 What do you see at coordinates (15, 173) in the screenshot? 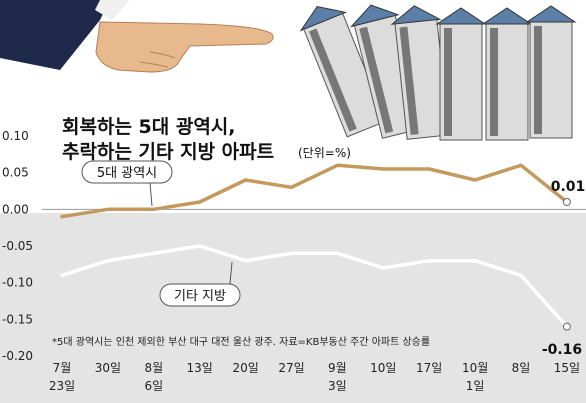
I see `y-tick-label: 0.05` at bounding box center [15, 173].